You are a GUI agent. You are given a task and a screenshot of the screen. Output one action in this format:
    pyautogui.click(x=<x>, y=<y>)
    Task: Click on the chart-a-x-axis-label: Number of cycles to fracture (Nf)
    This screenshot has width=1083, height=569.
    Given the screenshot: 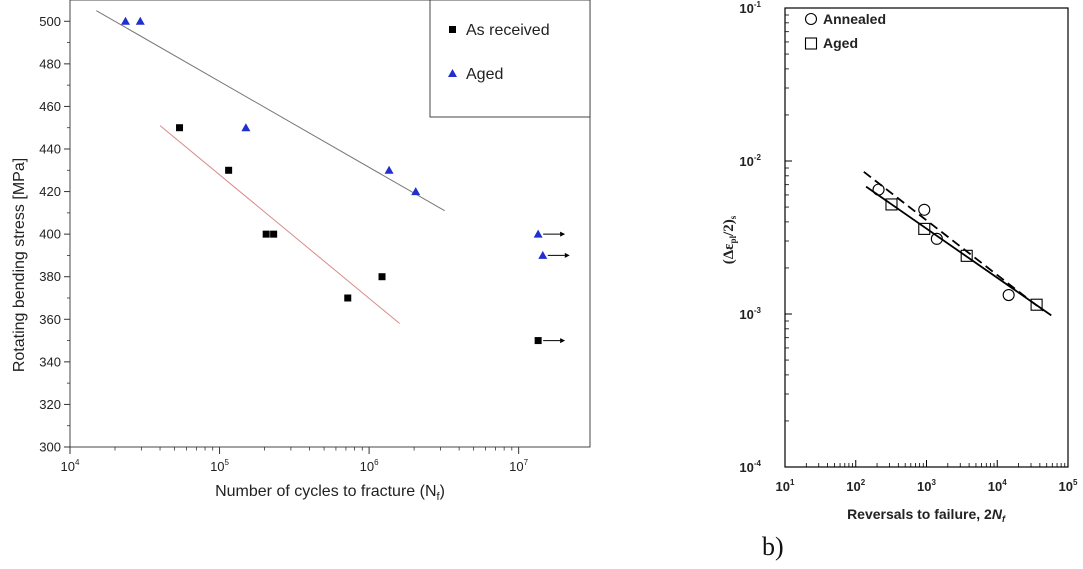 What is the action you would take?
    pyautogui.click(x=330, y=493)
    